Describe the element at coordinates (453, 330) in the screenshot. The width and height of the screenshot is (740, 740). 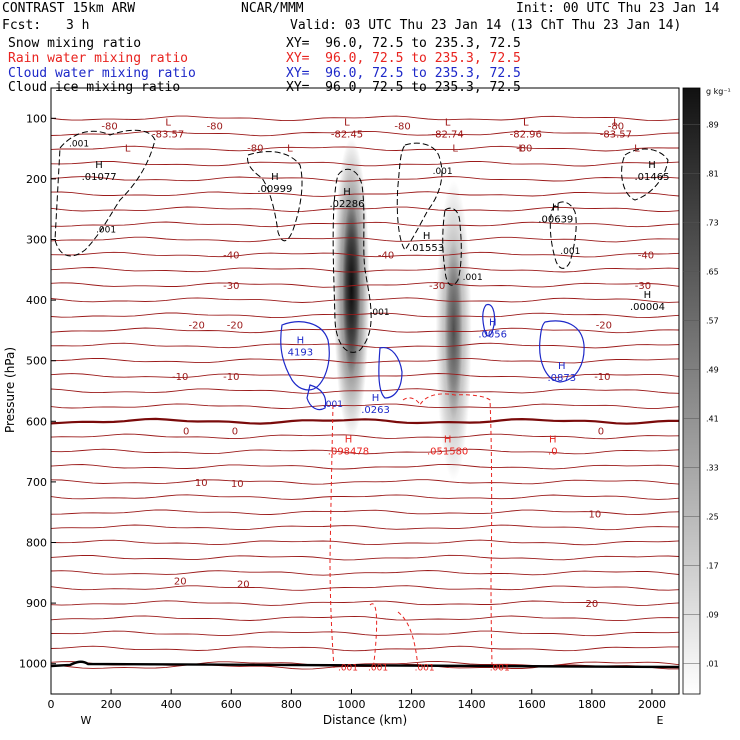
I see `snow-core` at that location.